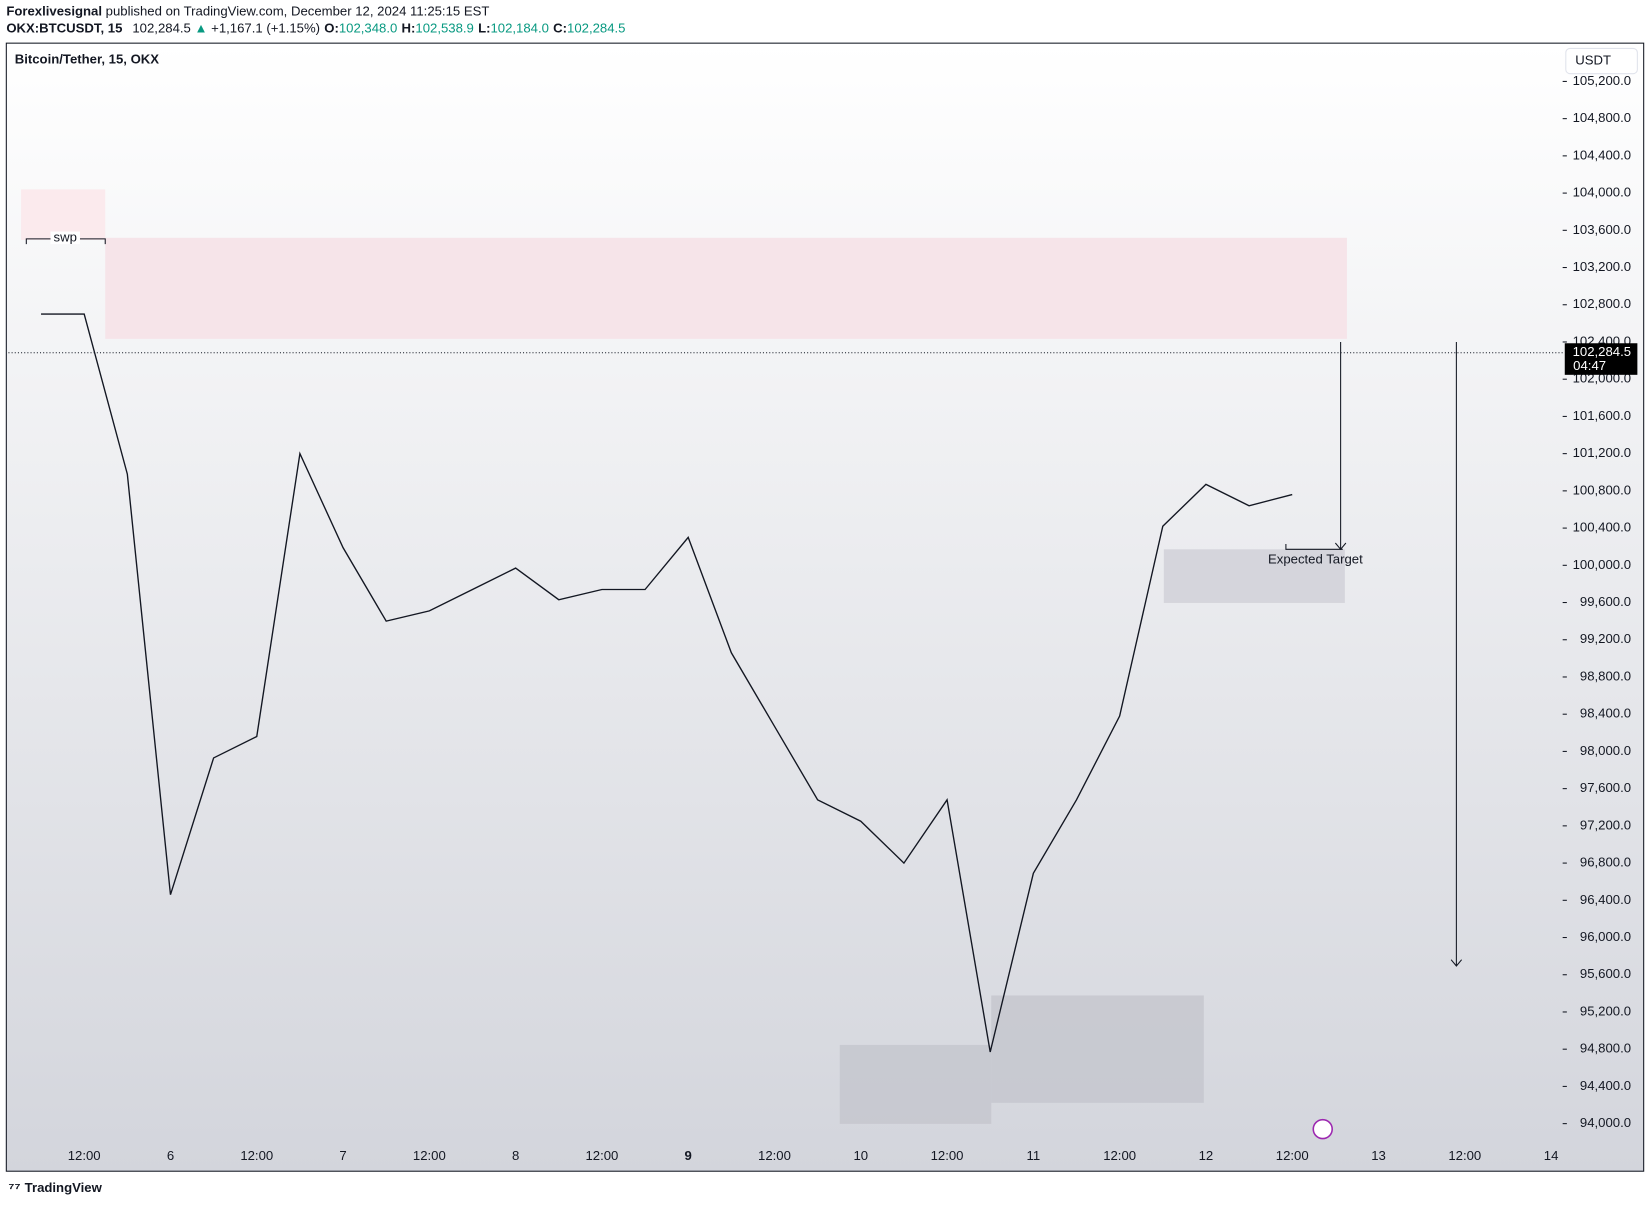  Describe the element at coordinates (688, 1155) in the screenshot. I see `x-tick-label: 9` at that location.